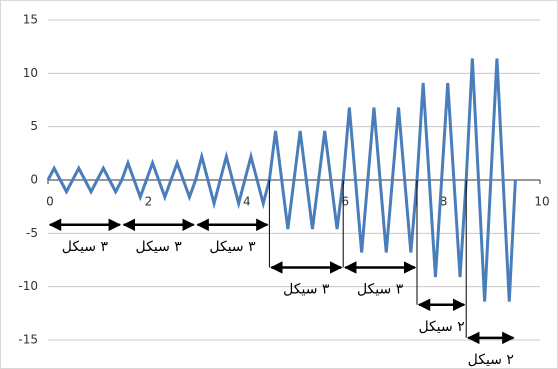 The height and width of the screenshot is (369, 558). What do you see at coordinates (28, 286) in the screenshot?
I see `y-tick-label: -10` at bounding box center [28, 286].